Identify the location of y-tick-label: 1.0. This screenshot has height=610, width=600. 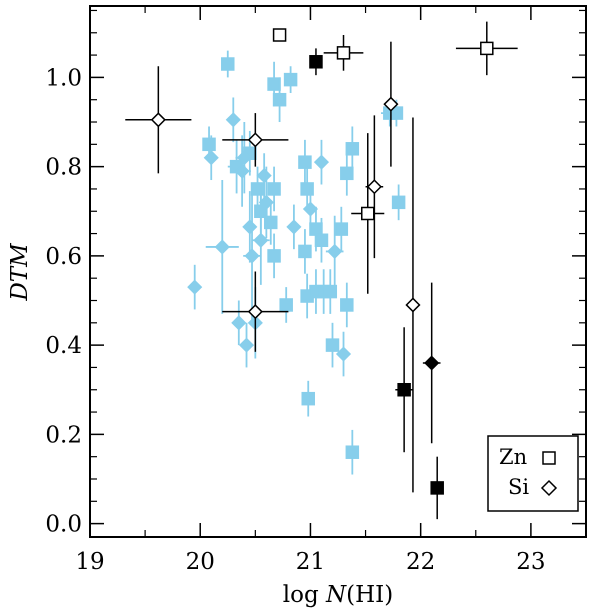
(63, 78).